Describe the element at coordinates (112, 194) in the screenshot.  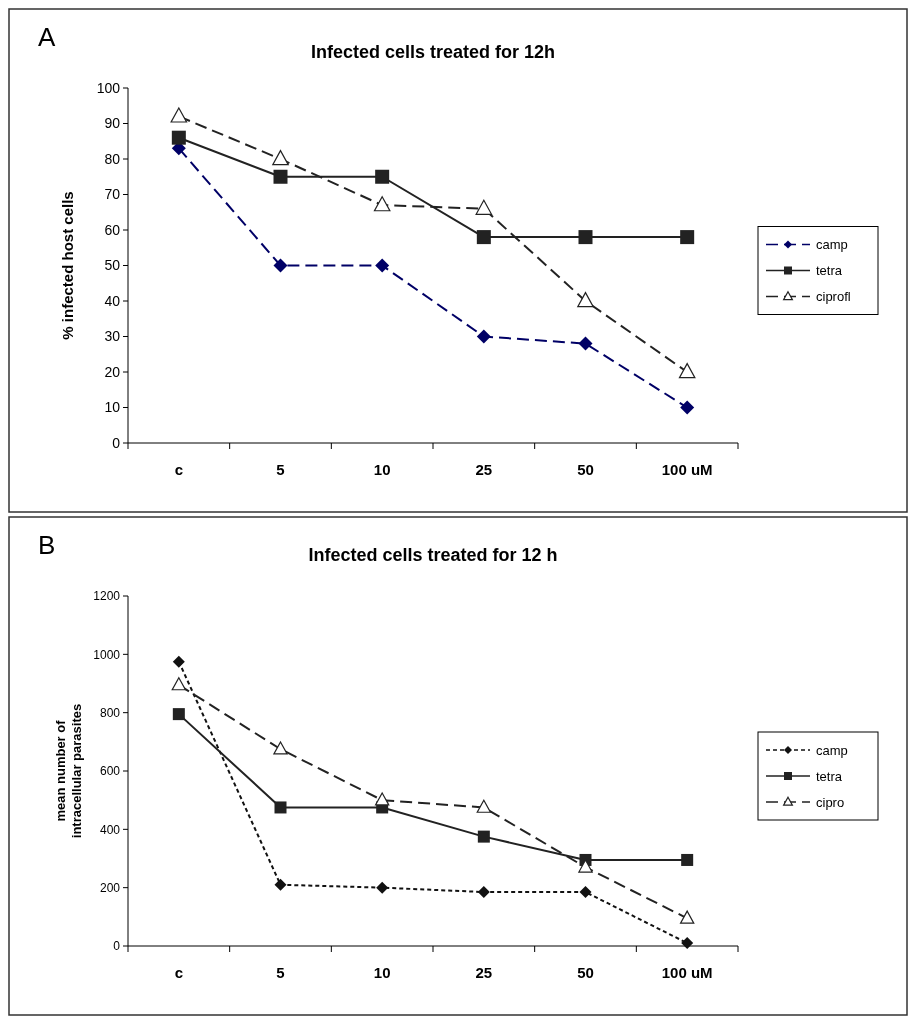
I see `y-tick-label: 70` at that location.